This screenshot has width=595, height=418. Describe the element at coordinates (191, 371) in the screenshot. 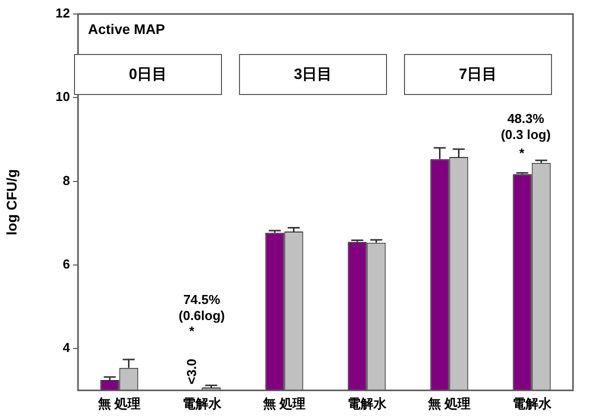

I see `text: <3.0` at that location.